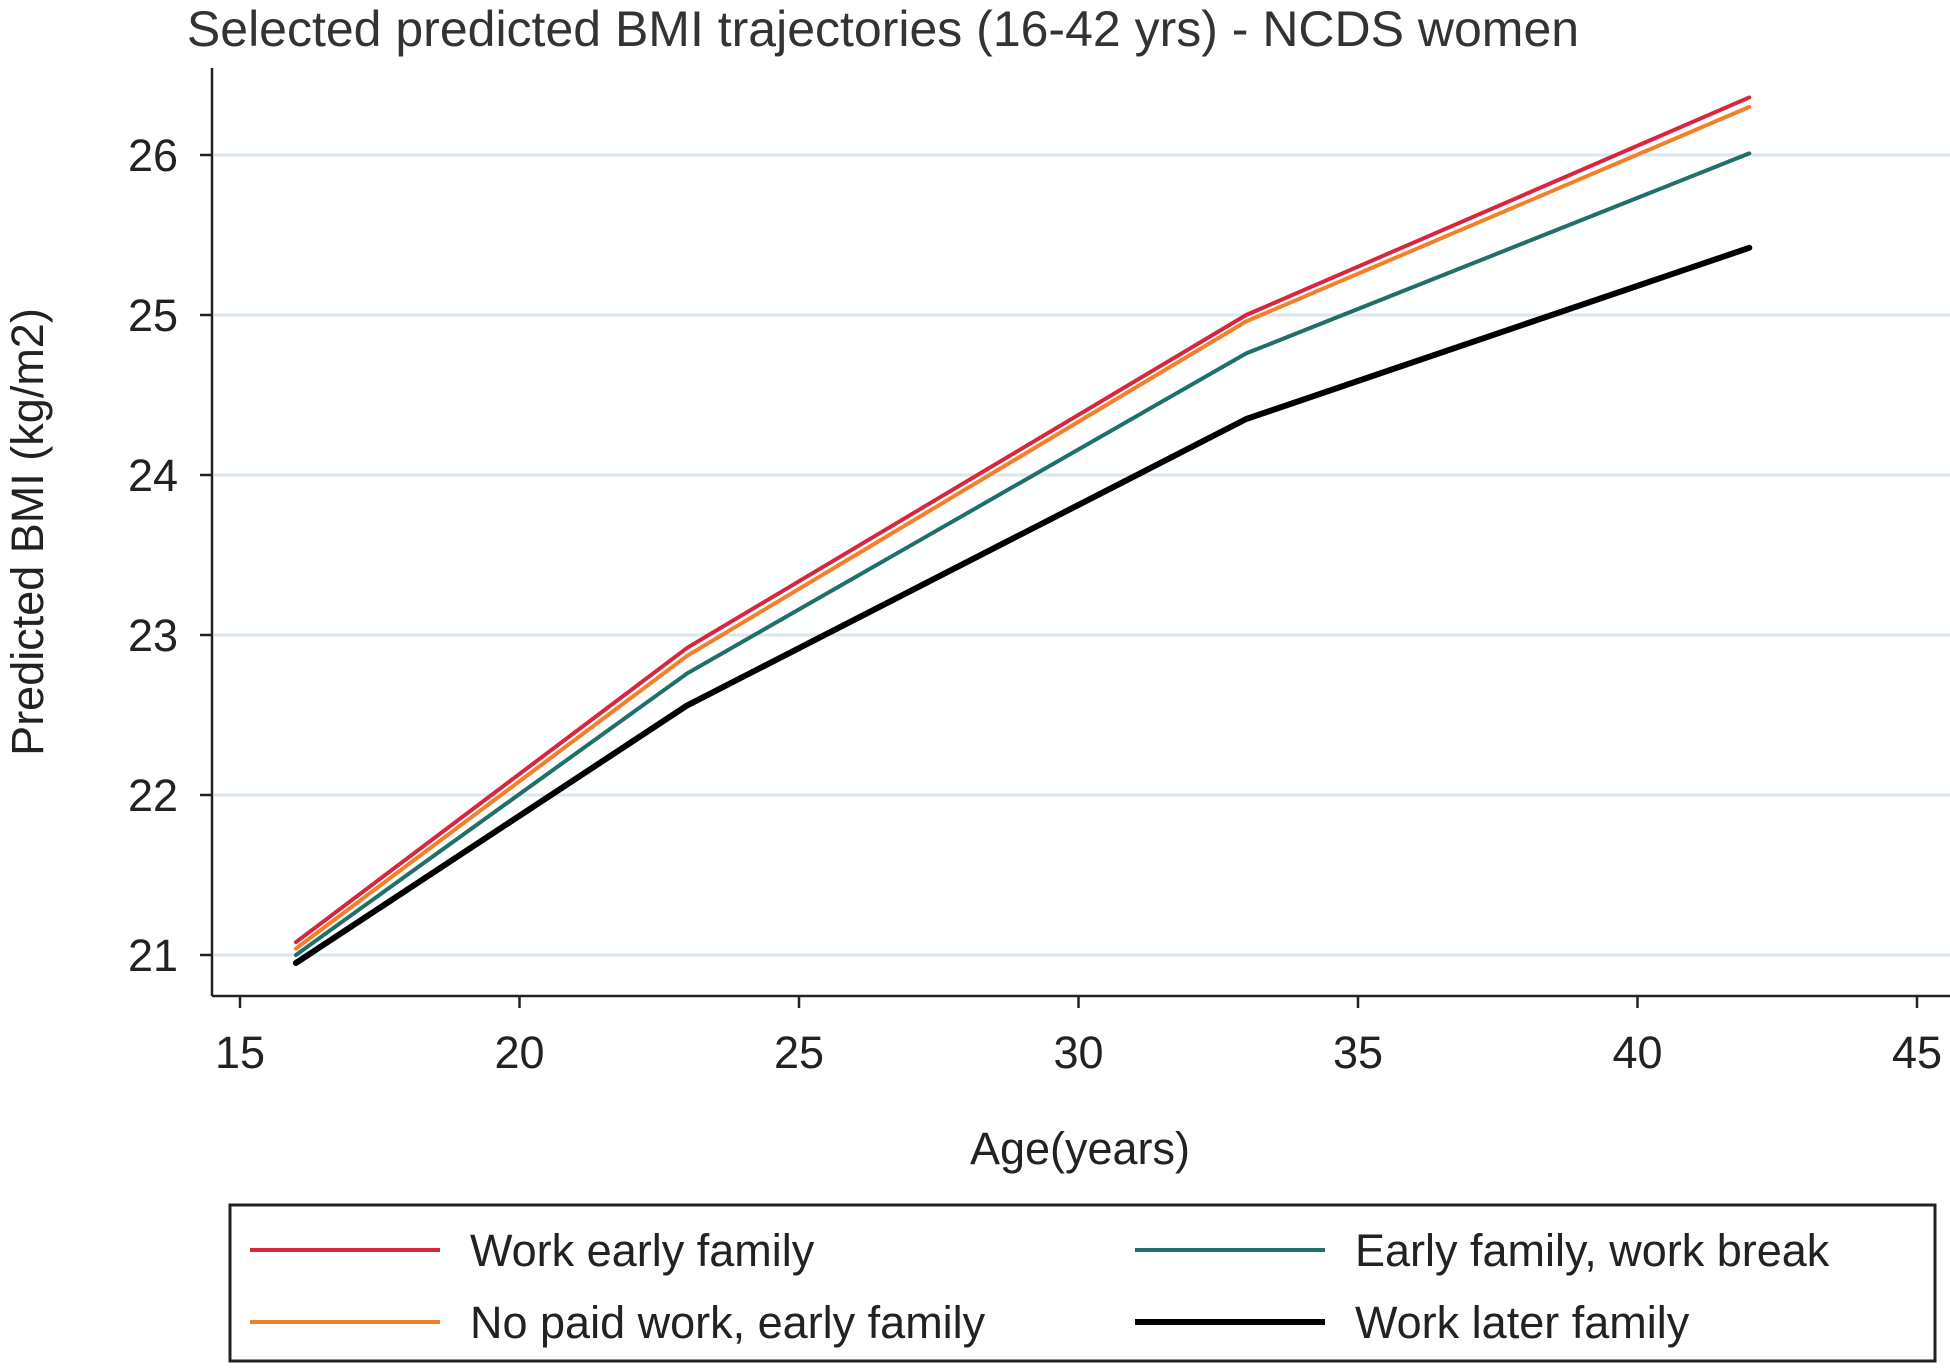 This screenshot has height=1368, width=1950. I want to click on legend-label-3: Early family, work break, so click(1592, 1250).